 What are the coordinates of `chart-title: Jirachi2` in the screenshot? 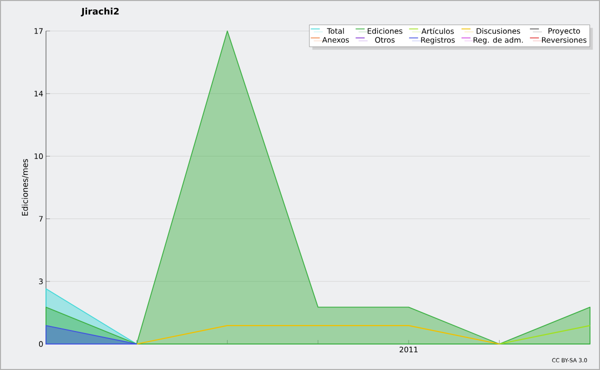 It's located at (99, 12).